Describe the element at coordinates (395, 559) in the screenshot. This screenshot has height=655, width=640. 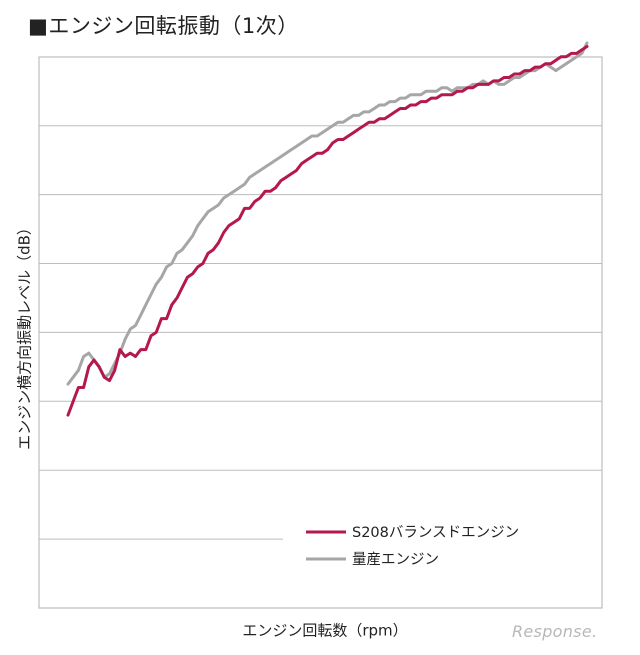
I see `legend-label-production: 量産エンジン` at that location.